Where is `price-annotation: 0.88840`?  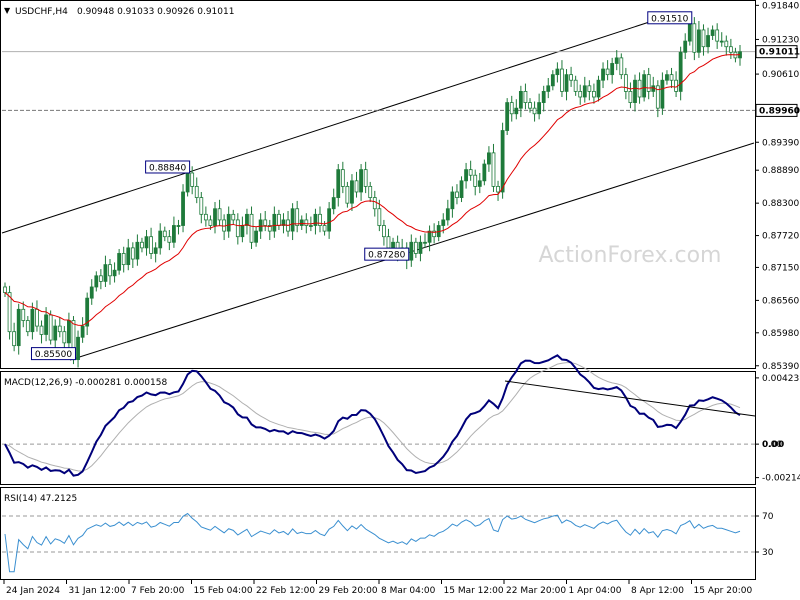 price-annotation: 0.88840 is located at coordinates (168, 167).